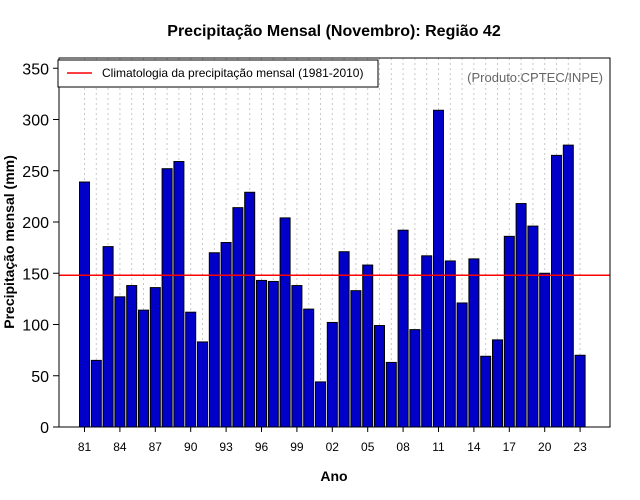 The image size is (640, 500). Describe the element at coordinates (167, 298) in the screenshot. I see `bar-1988` at that location.